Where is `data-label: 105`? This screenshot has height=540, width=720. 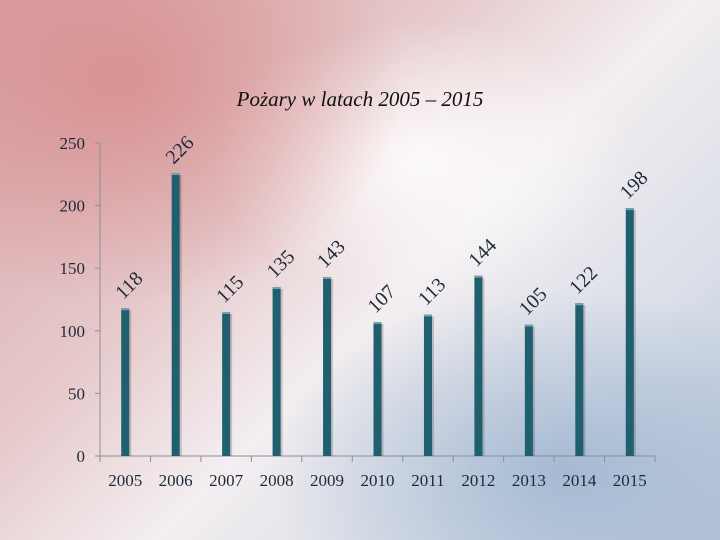 data-label: 105 is located at coordinates (533, 301).